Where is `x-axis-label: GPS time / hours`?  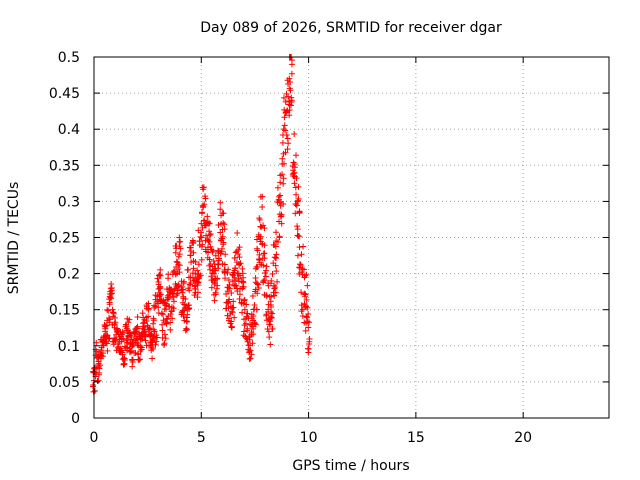 x-axis-label: GPS time / hours is located at coordinates (350, 466).